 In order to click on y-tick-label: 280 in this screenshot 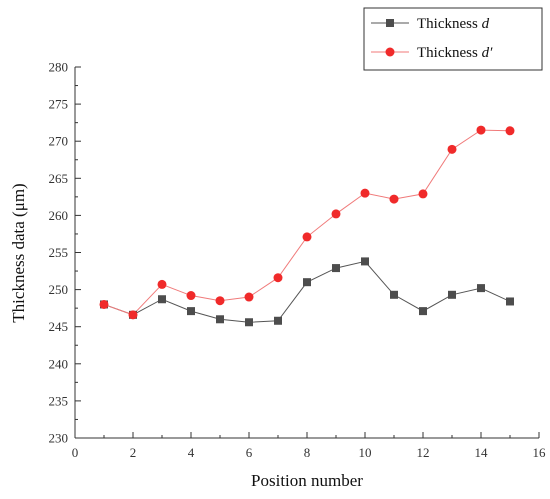, I will do `click(59, 67)`.